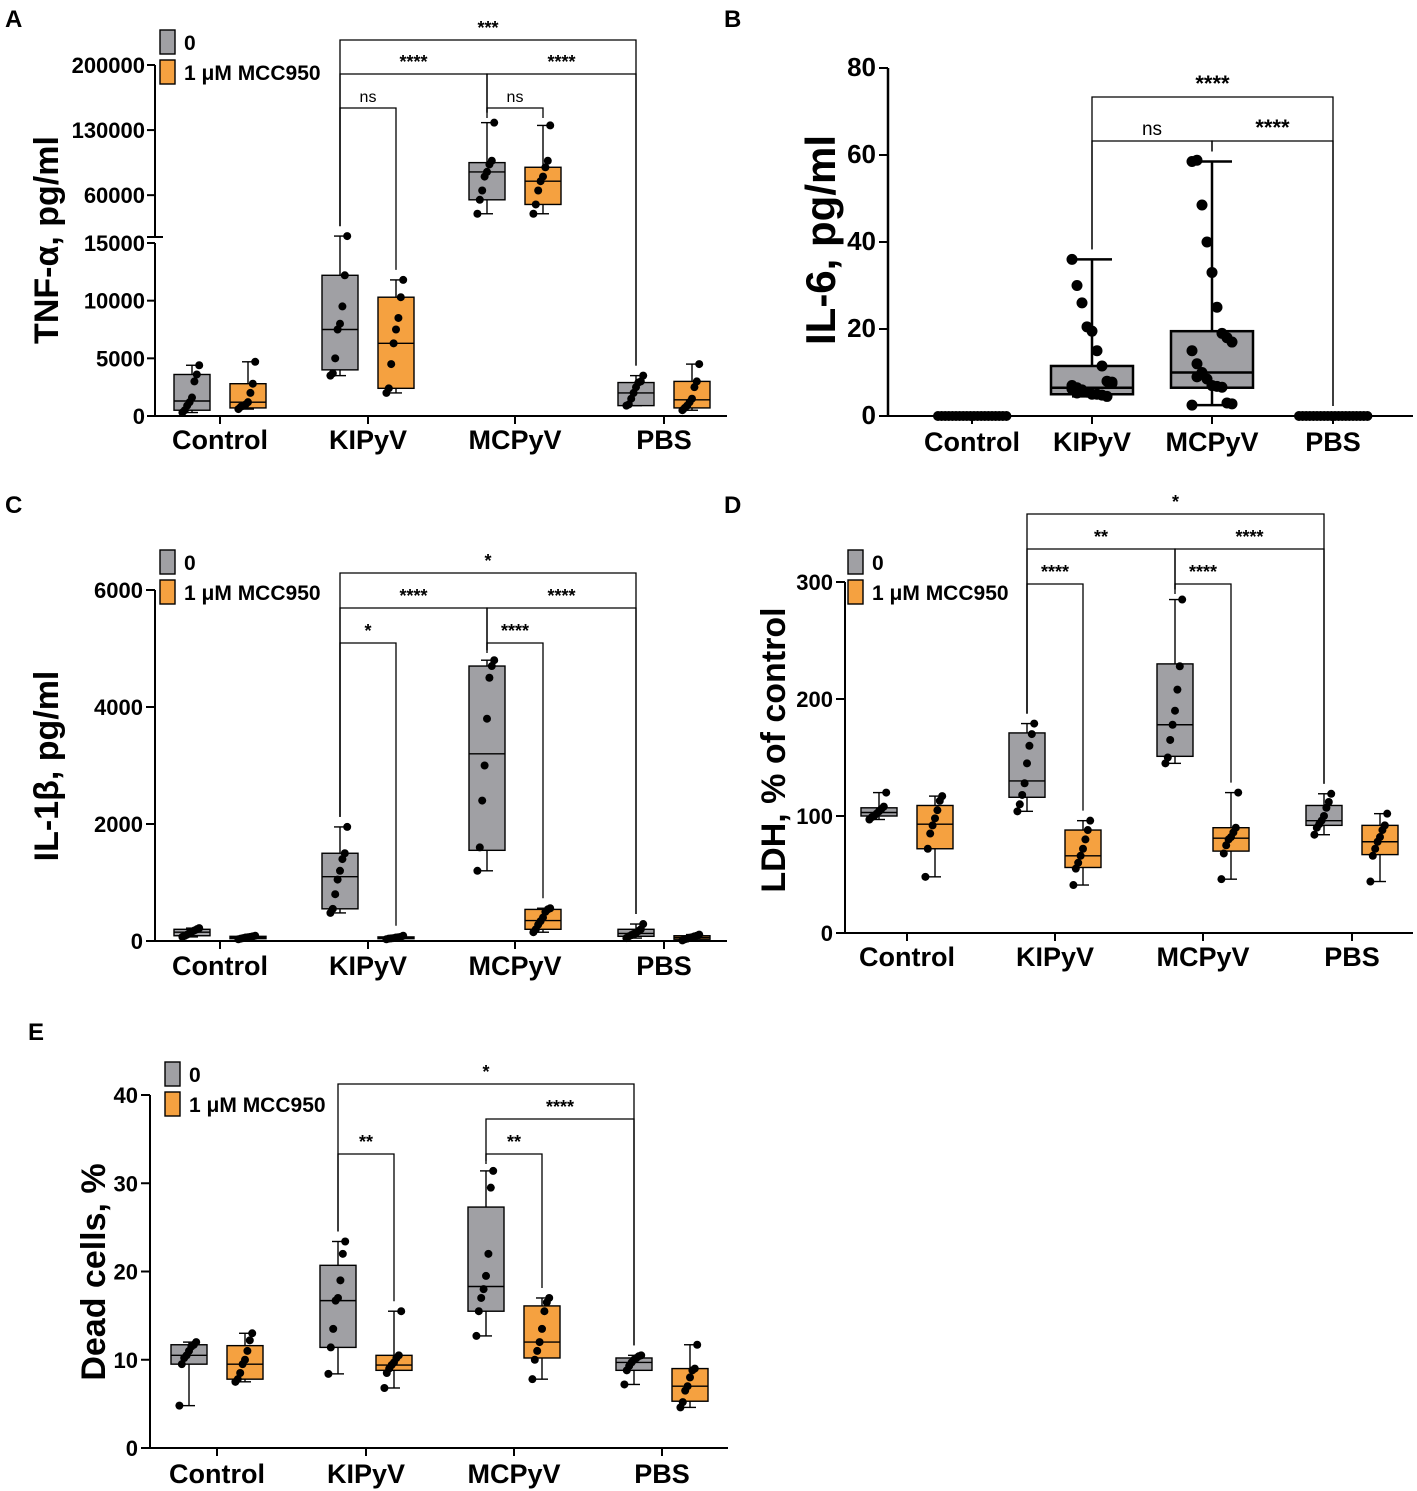  What do you see at coordinates (108, 130) in the screenshot?
I see `y-tick-label: 130000` at bounding box center [108, 130].